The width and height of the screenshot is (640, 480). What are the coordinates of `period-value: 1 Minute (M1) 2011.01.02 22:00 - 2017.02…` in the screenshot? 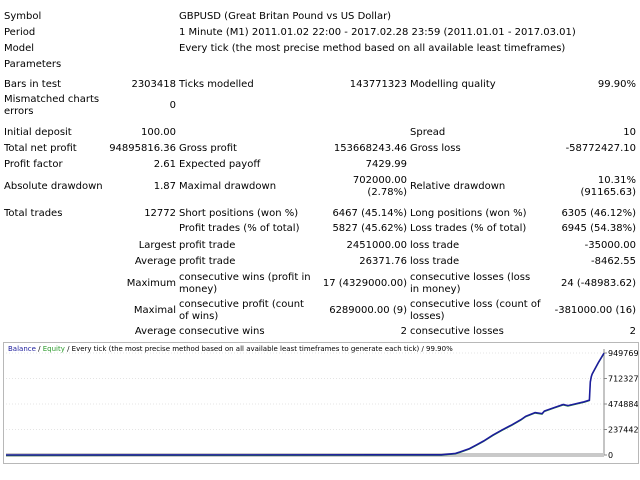 It's located at (377, 32).